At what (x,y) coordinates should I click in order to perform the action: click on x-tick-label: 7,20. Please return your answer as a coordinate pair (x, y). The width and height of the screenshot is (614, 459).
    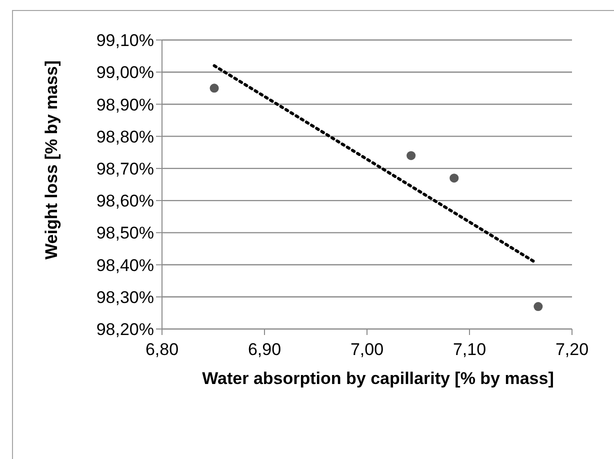
    Looking at the image, I should click on (572, 350).